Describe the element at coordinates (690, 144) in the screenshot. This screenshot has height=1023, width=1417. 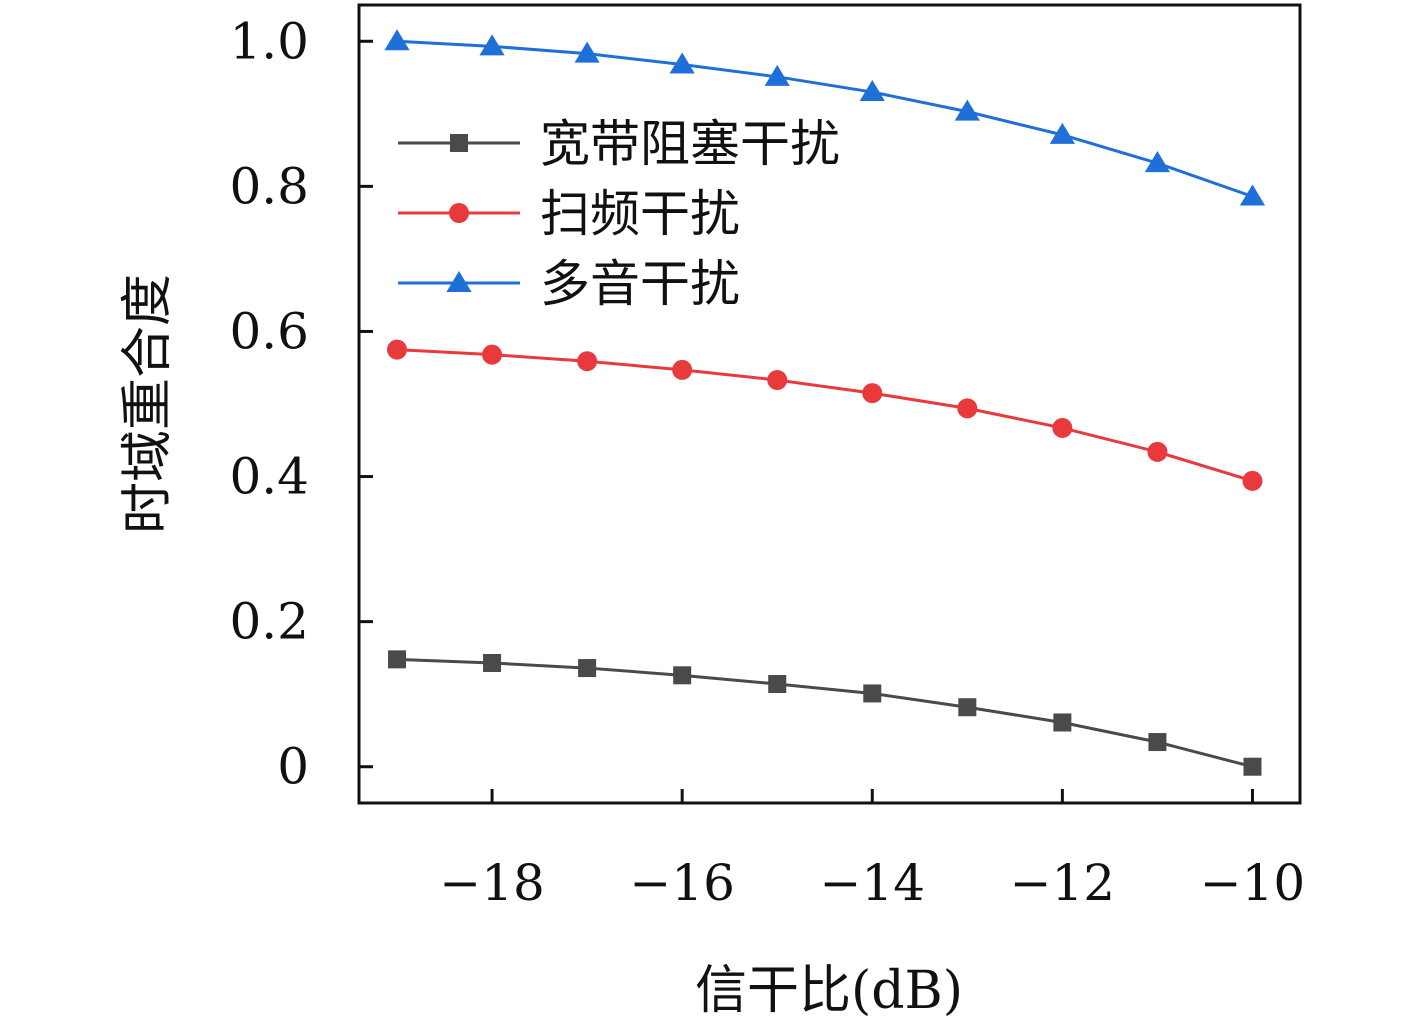
I see `legend-label: 宽带阻塞干扰` at that location.